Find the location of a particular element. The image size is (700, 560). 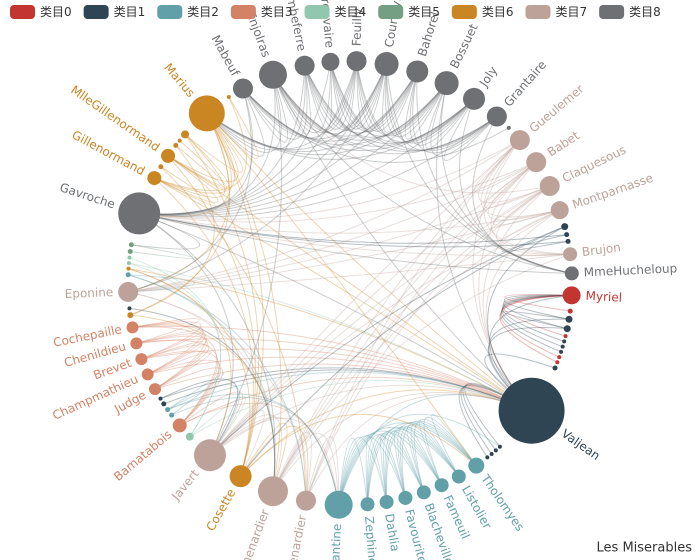

legend-label: 类目5 is located at coordinates (424, 12).